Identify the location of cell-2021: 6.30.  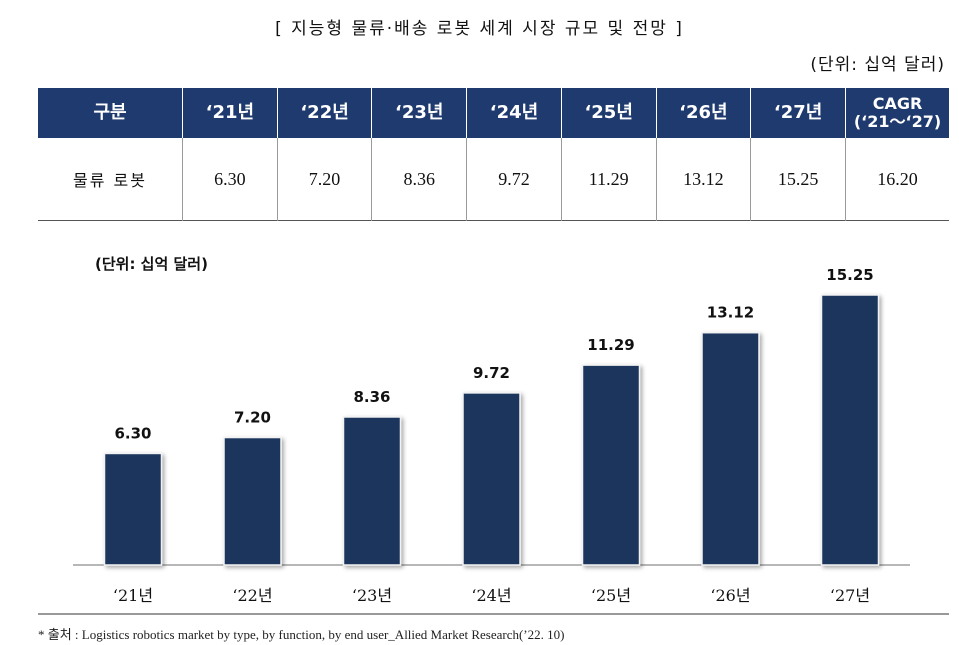
(230, 179).